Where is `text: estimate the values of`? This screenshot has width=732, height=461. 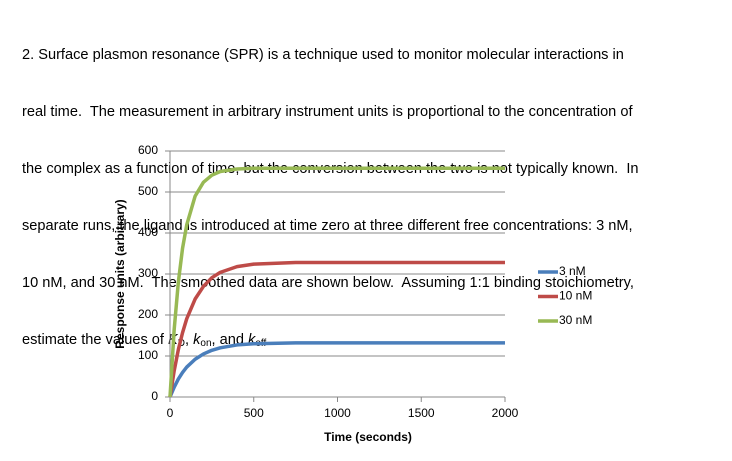 text: estimate the values of is located at coordinates (95, 340).